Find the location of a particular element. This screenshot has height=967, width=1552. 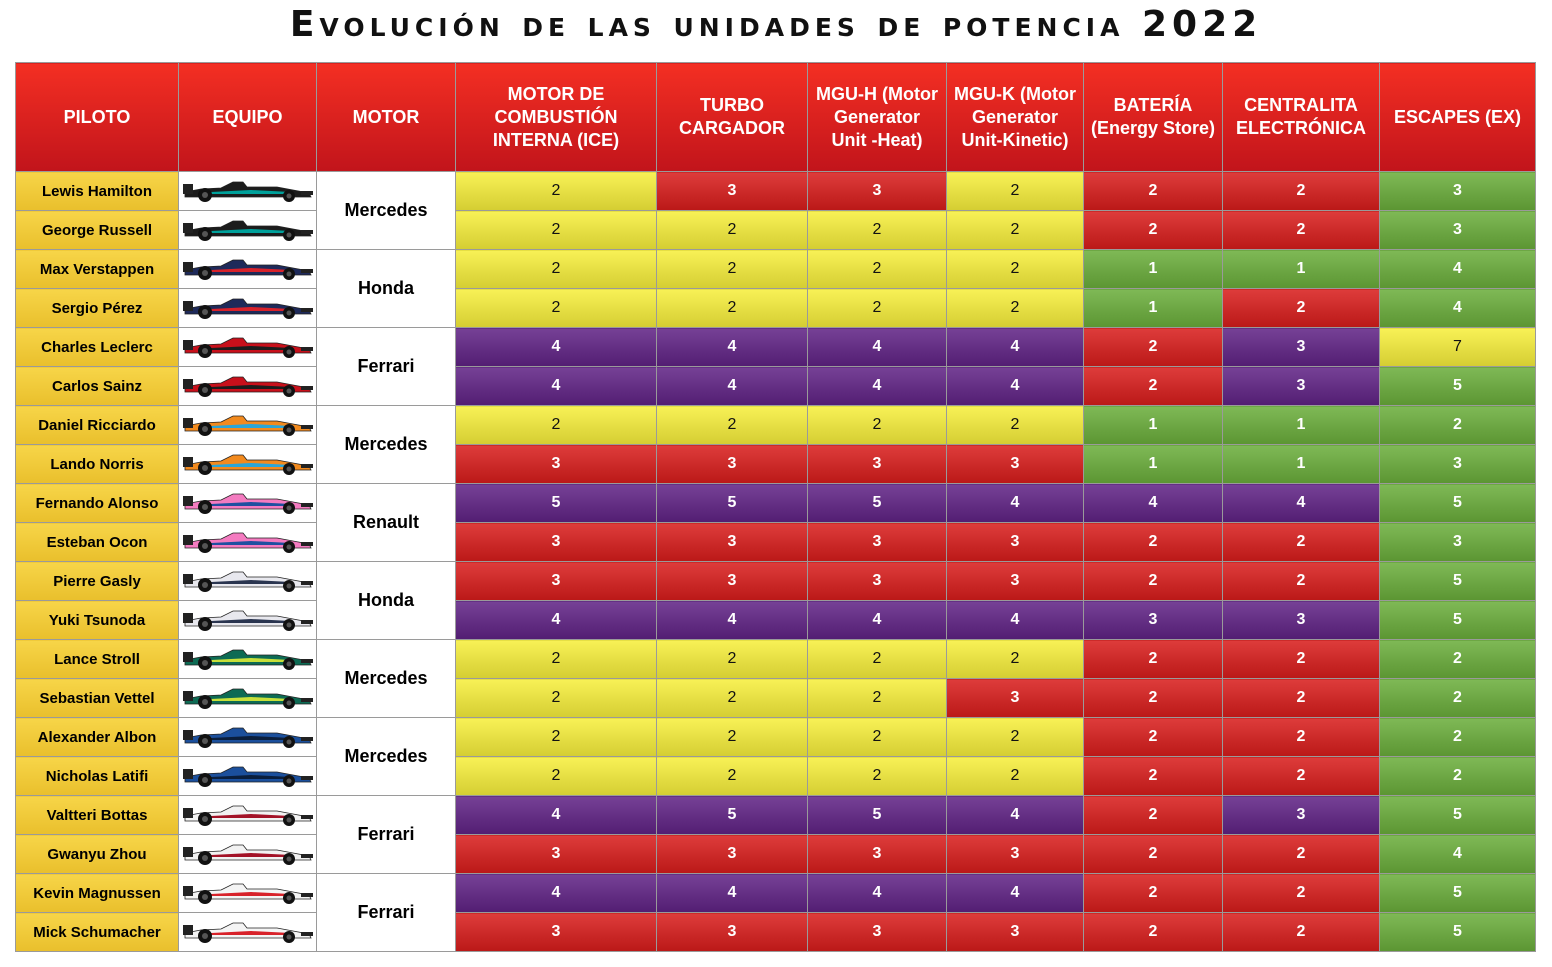

column-header: CENTRALITA ELECTRÓNICA is located at coordinates (1301, 117).